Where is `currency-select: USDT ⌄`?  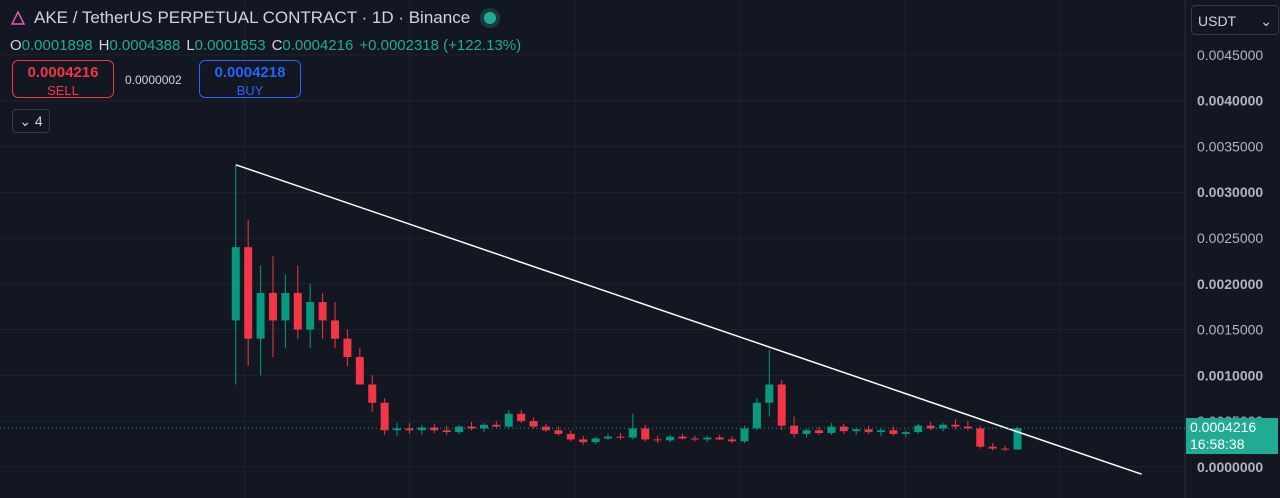
currency-select: USDT ⌄ is located at coordinates (1235, 20).